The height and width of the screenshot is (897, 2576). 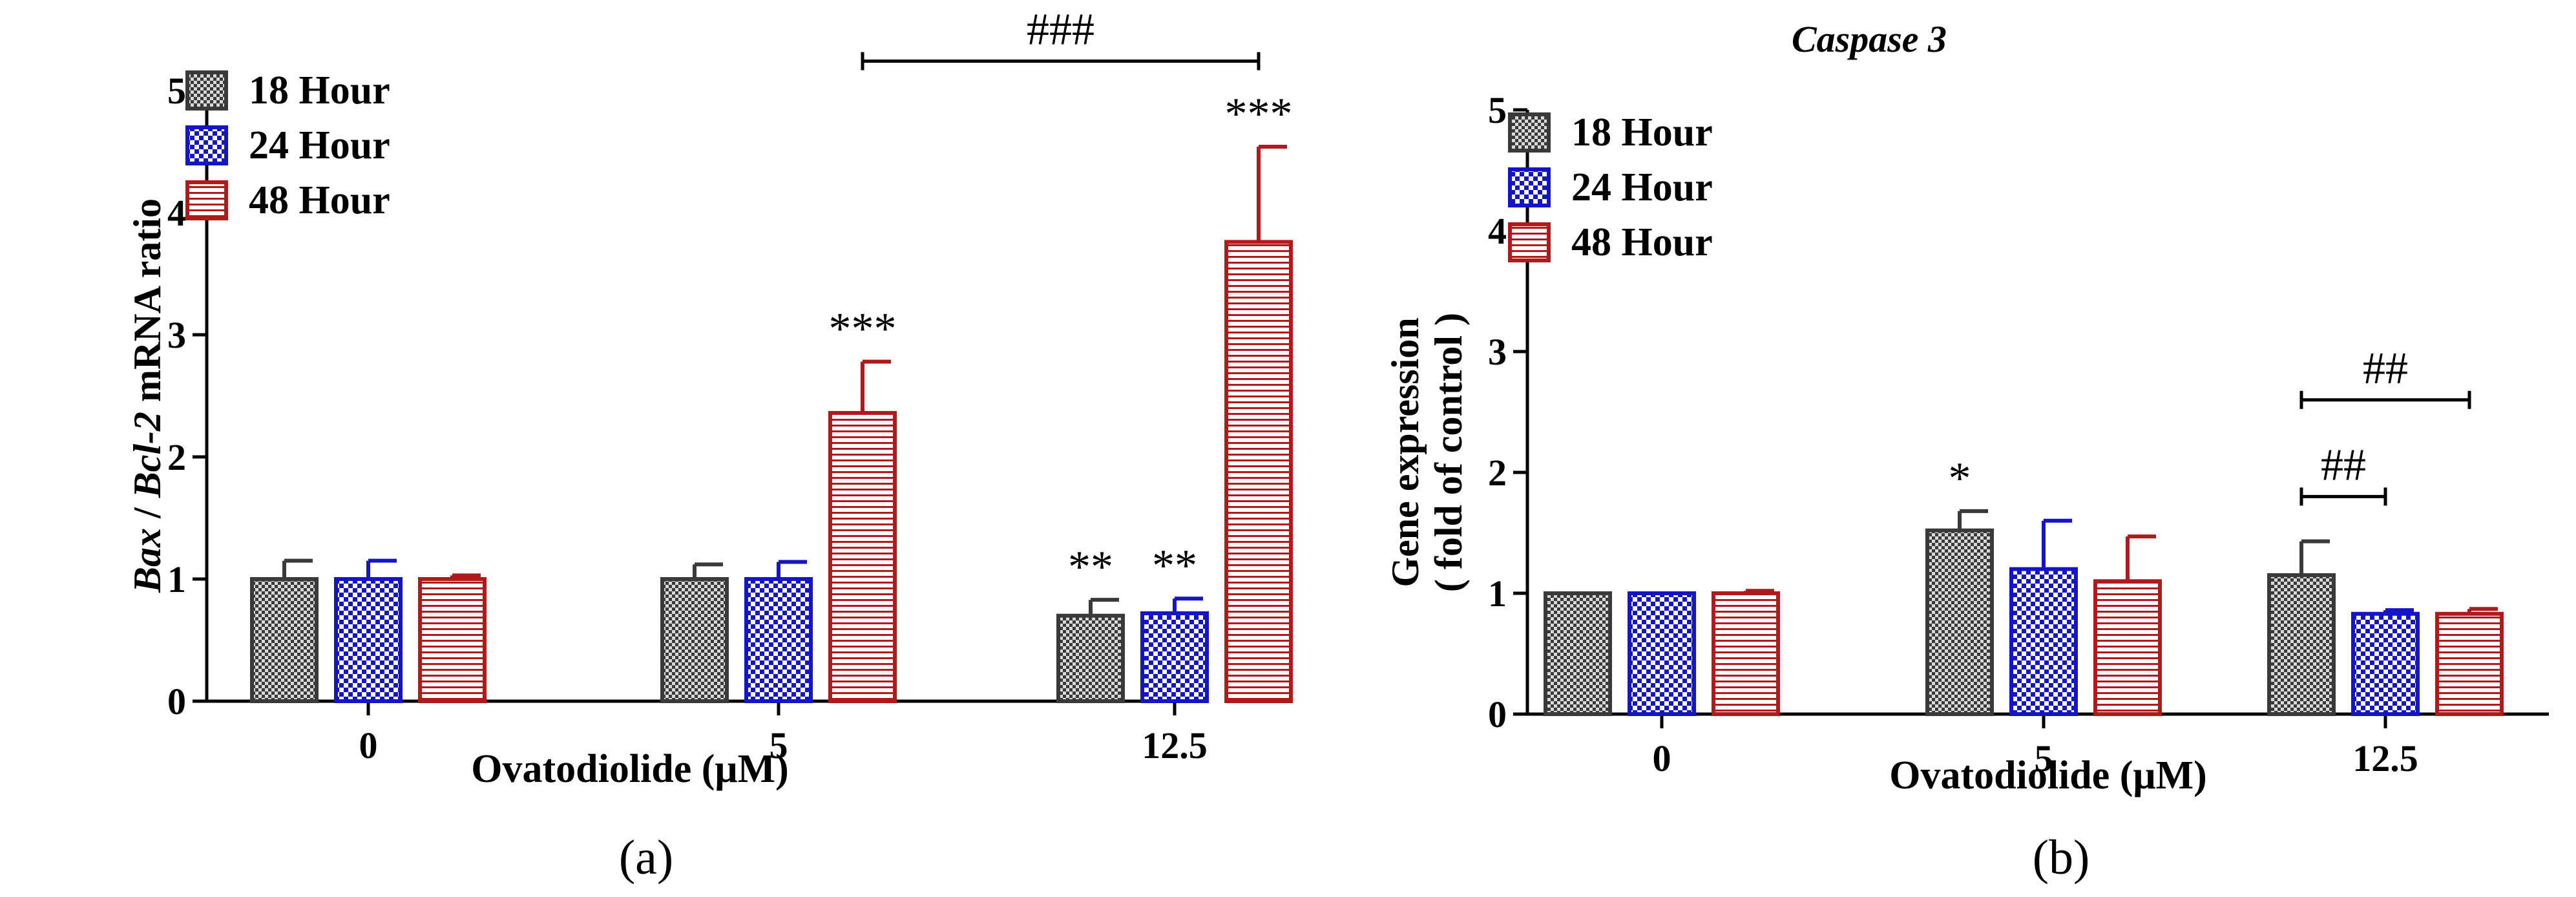 I want to click on y-axis-label-text: Bax / Bcl-2 mRNA ratio, so click(x=147, y=395).